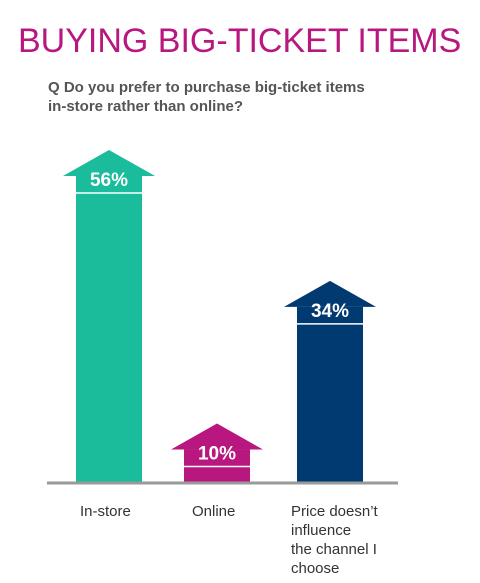 The width and height of the screenshot is (480, 583). I want to click on bar-in-store: 56%, so click(109, 316).